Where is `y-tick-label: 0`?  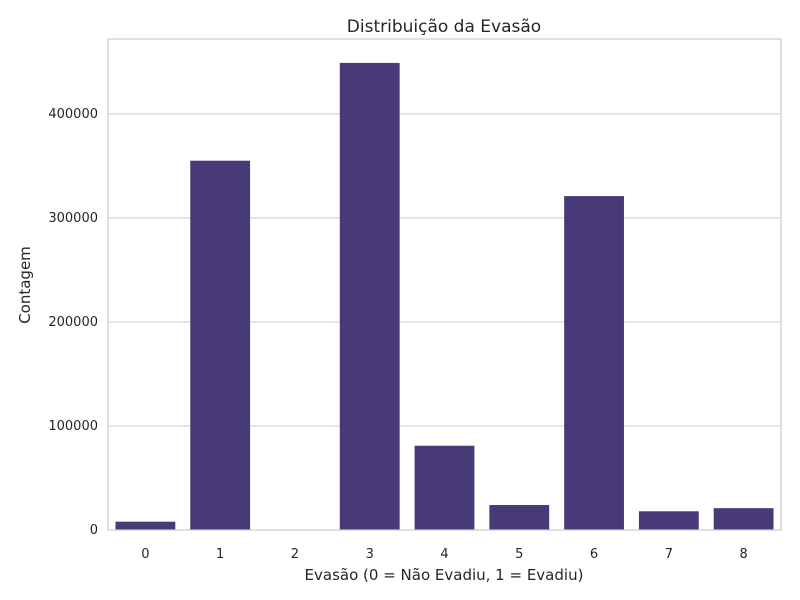 y-tick-label: 0 is located at coordinates (94, 530).